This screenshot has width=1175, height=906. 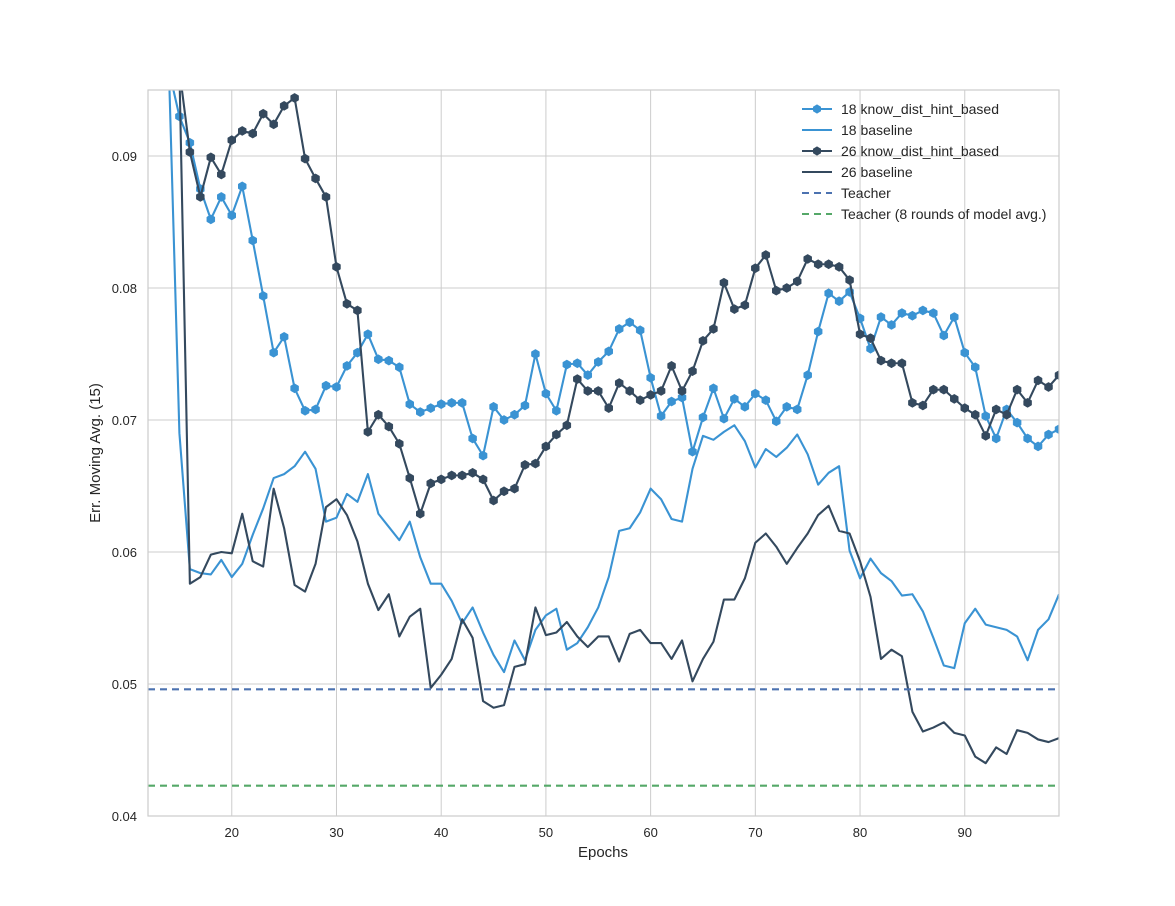 I want to click on y-tick-label: 0.06, so click(x=124, y=552).